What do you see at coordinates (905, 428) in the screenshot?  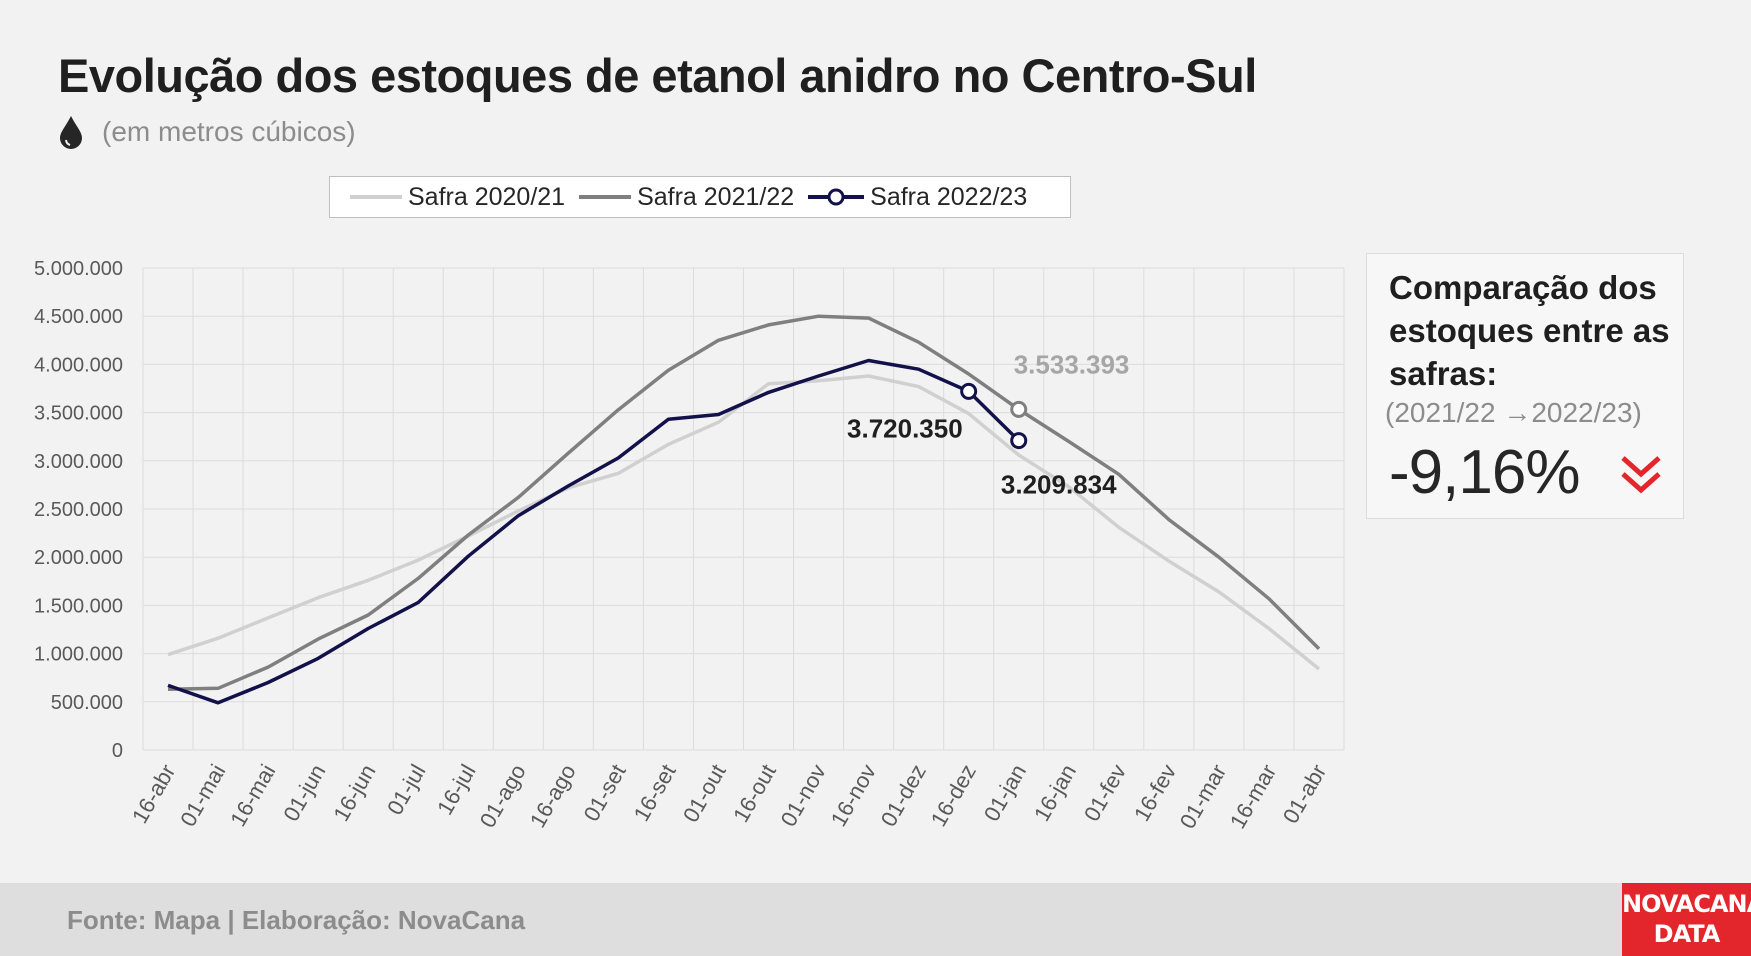 I see `annotation-label: 3.720.350` at bounding box center [905, 428].